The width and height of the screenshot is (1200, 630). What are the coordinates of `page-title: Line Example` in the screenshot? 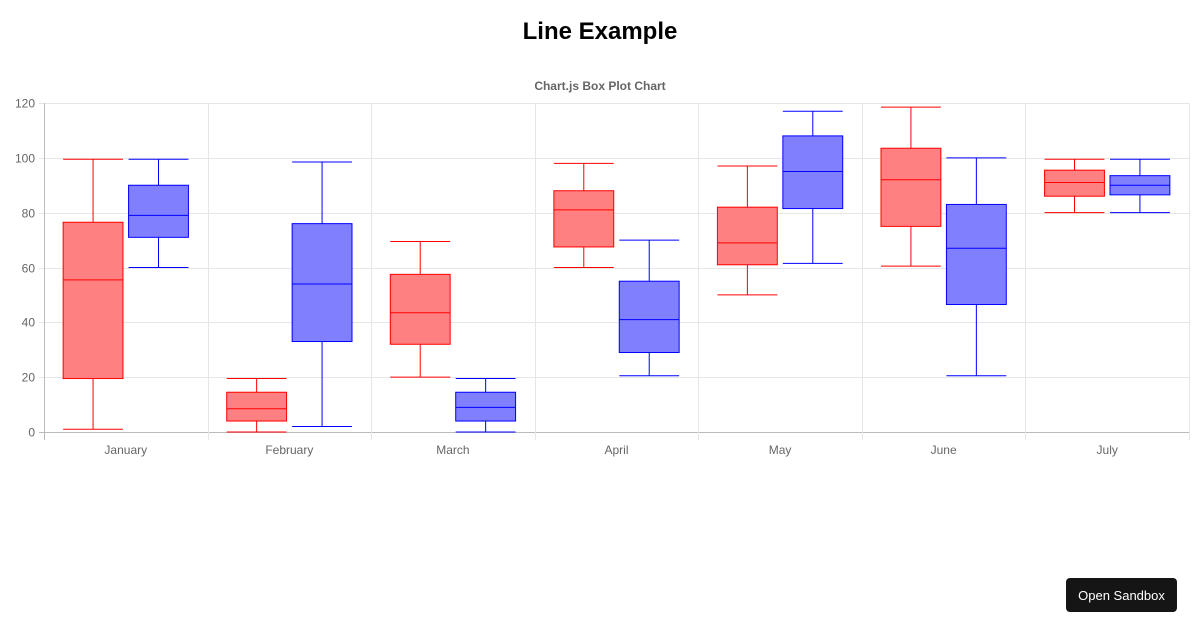 It's located at (600, 31).